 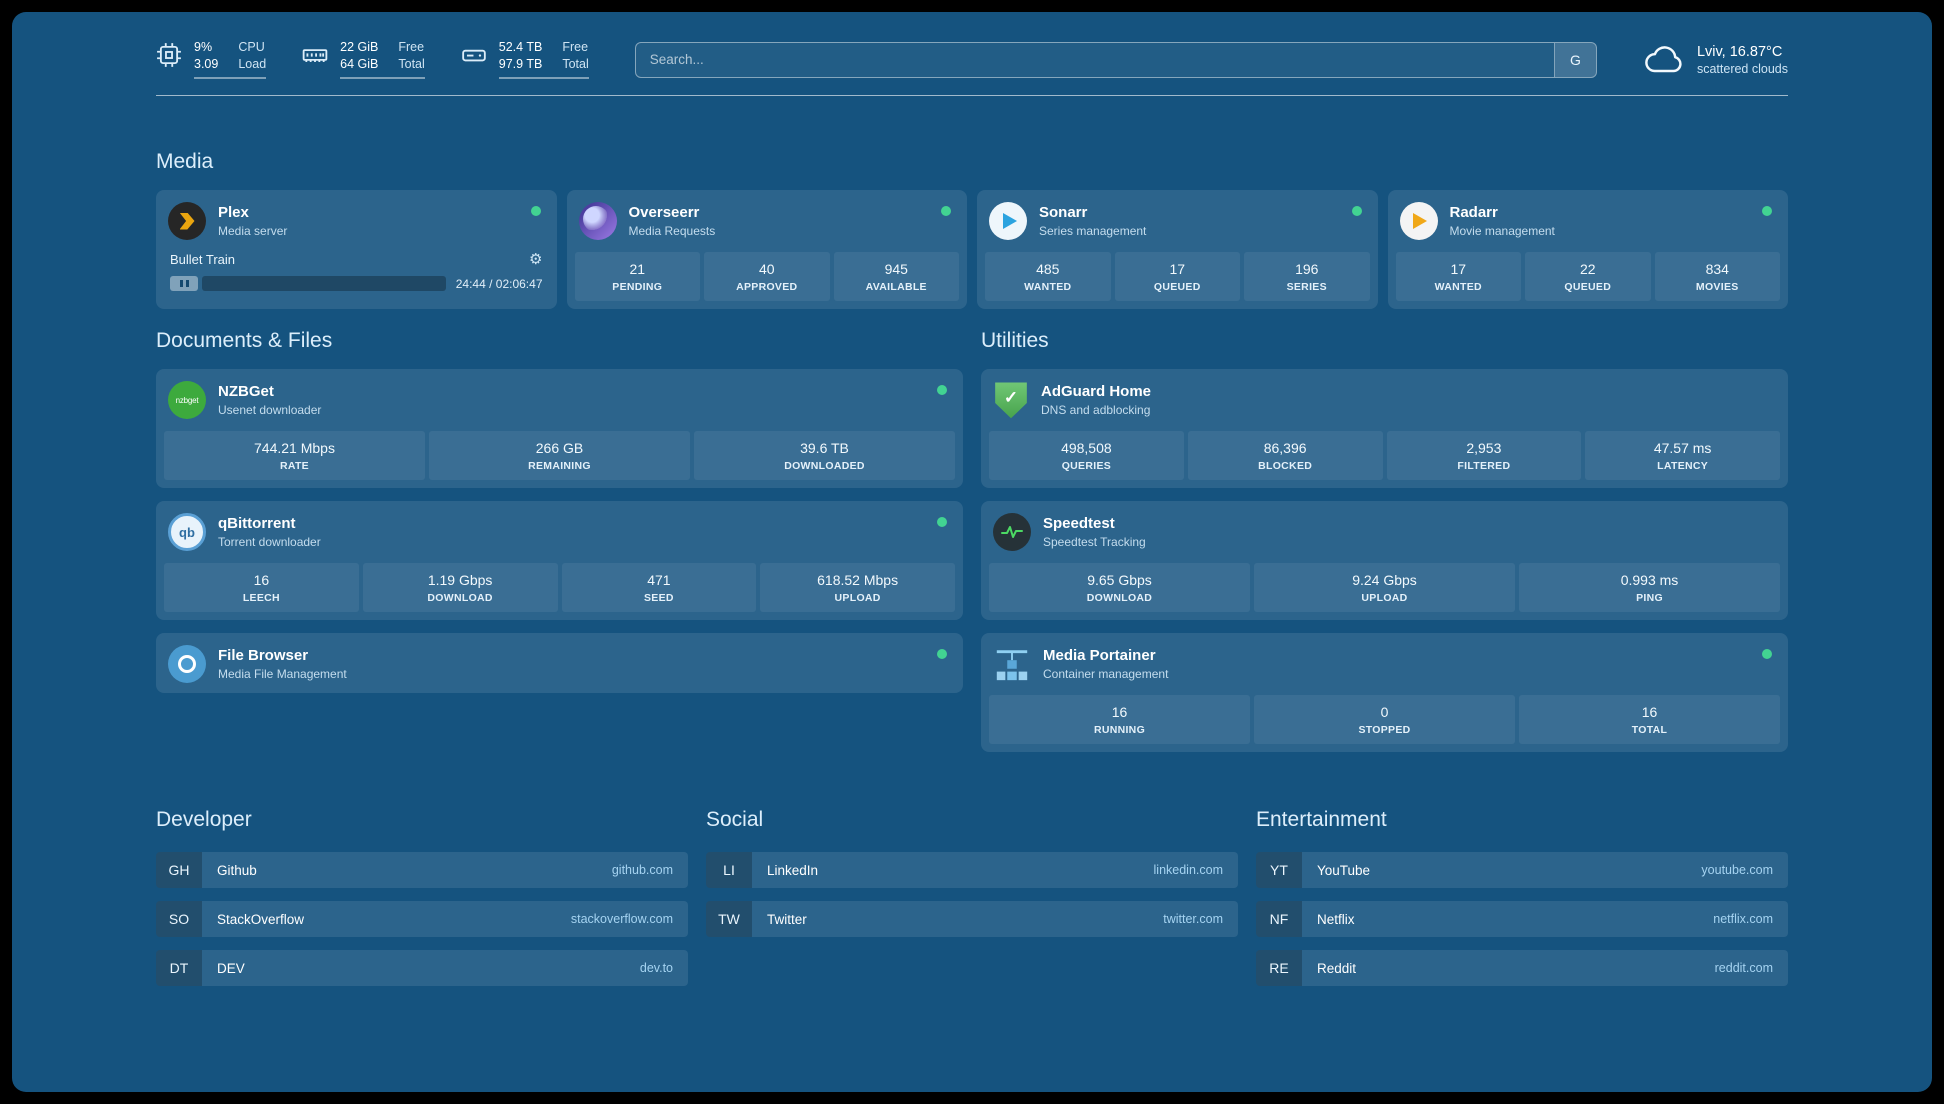 What do you see at coordinates (185, 161) in the screenshot?
I see `media-section-title: Media` at bounding box center [185, 161].